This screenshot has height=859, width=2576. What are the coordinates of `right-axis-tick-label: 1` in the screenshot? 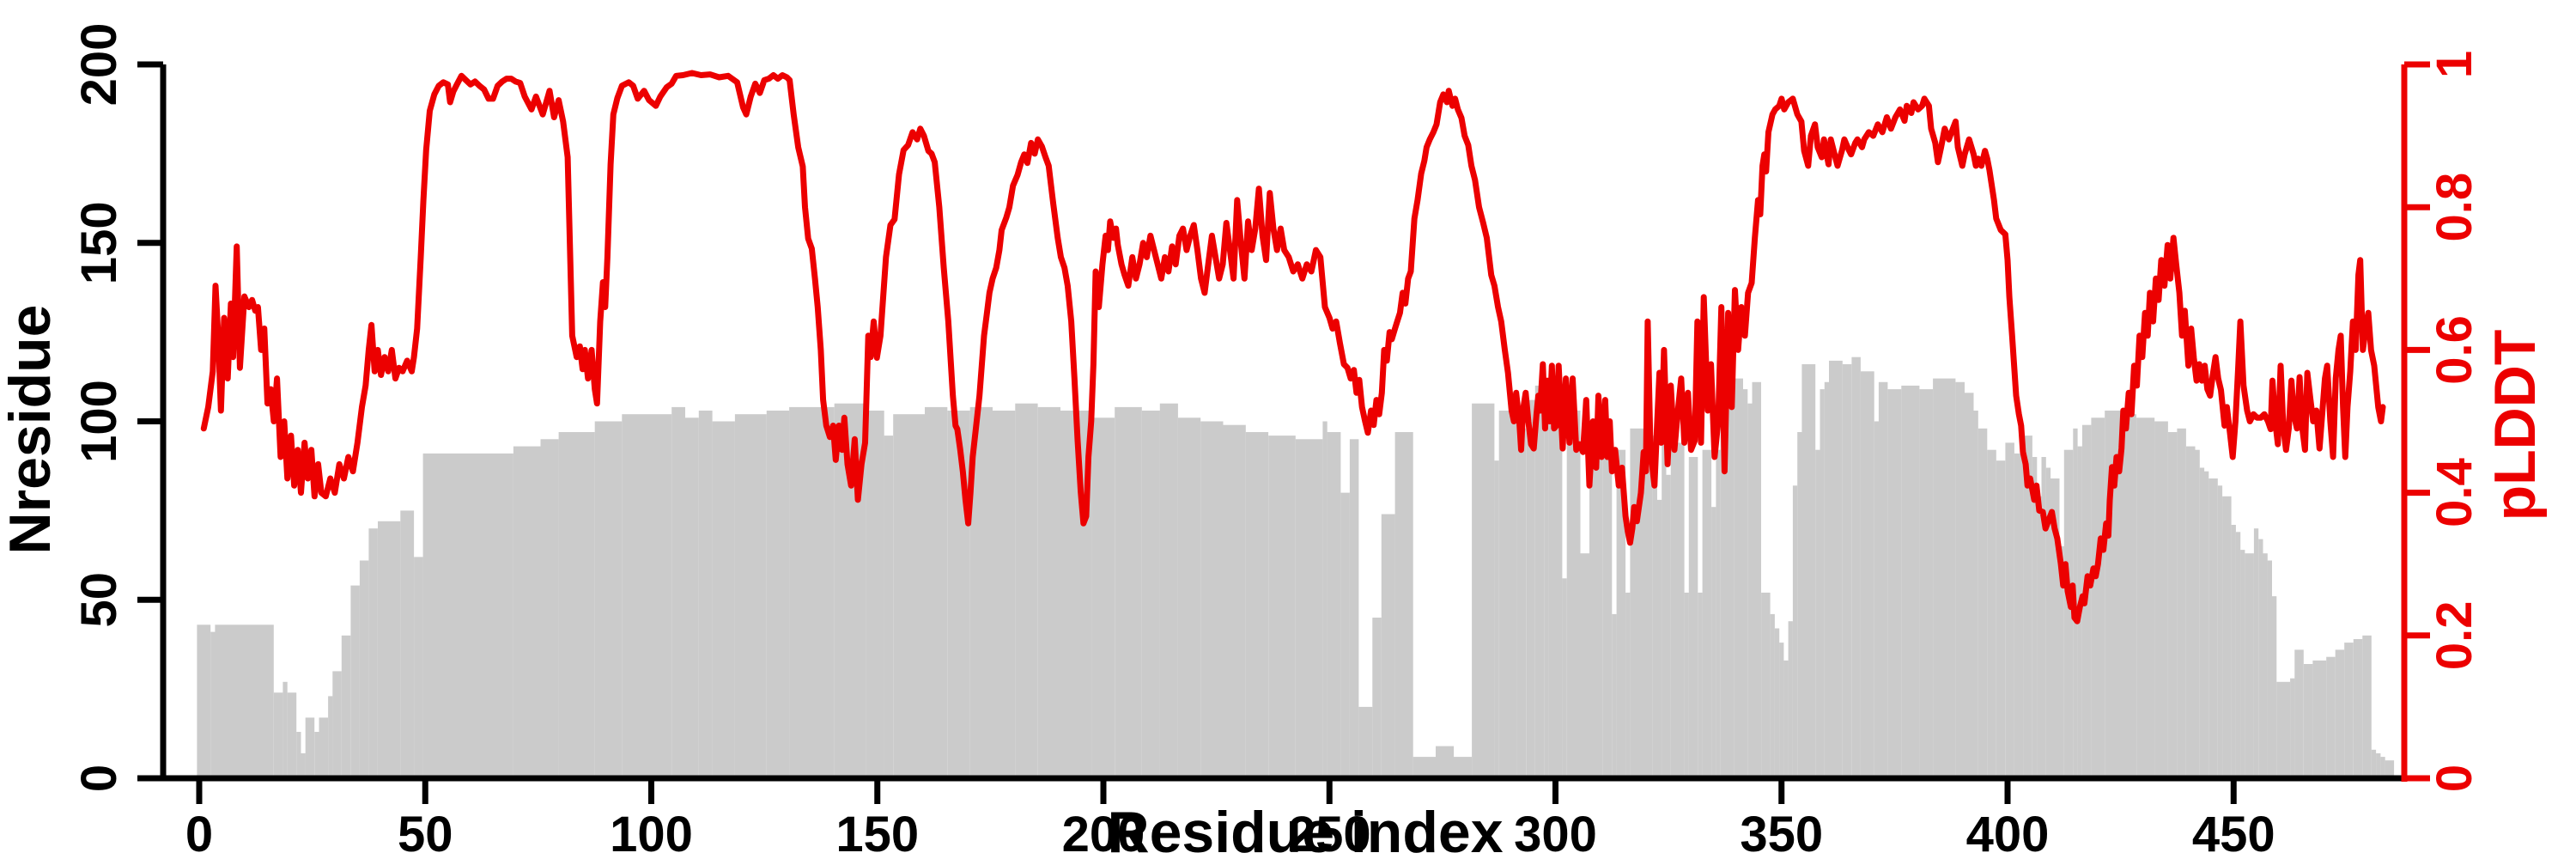 It's located at (2455, 64).